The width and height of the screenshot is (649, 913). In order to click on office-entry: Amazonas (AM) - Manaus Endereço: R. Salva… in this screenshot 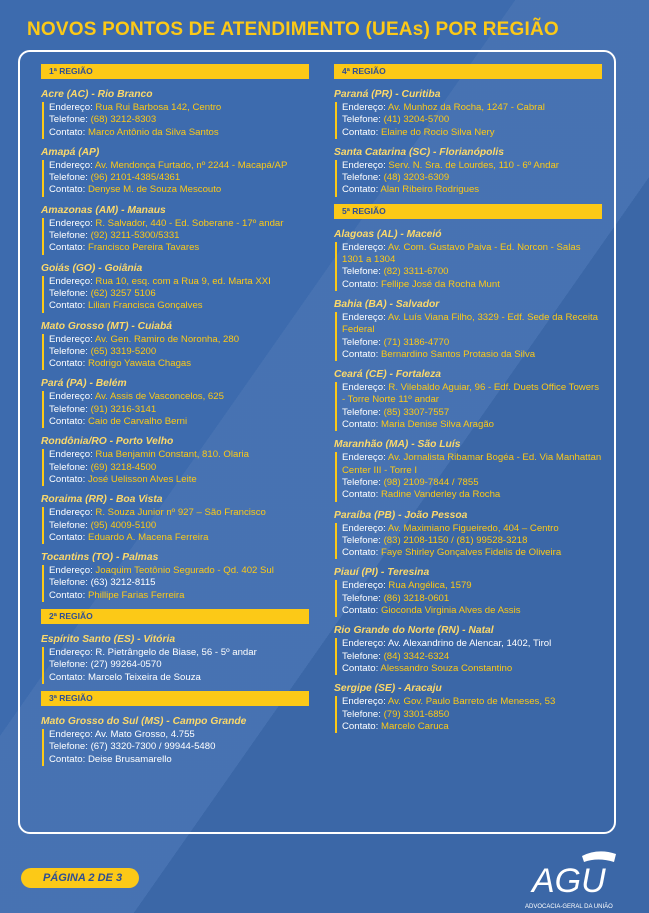, I will do `click(175, 229)`.